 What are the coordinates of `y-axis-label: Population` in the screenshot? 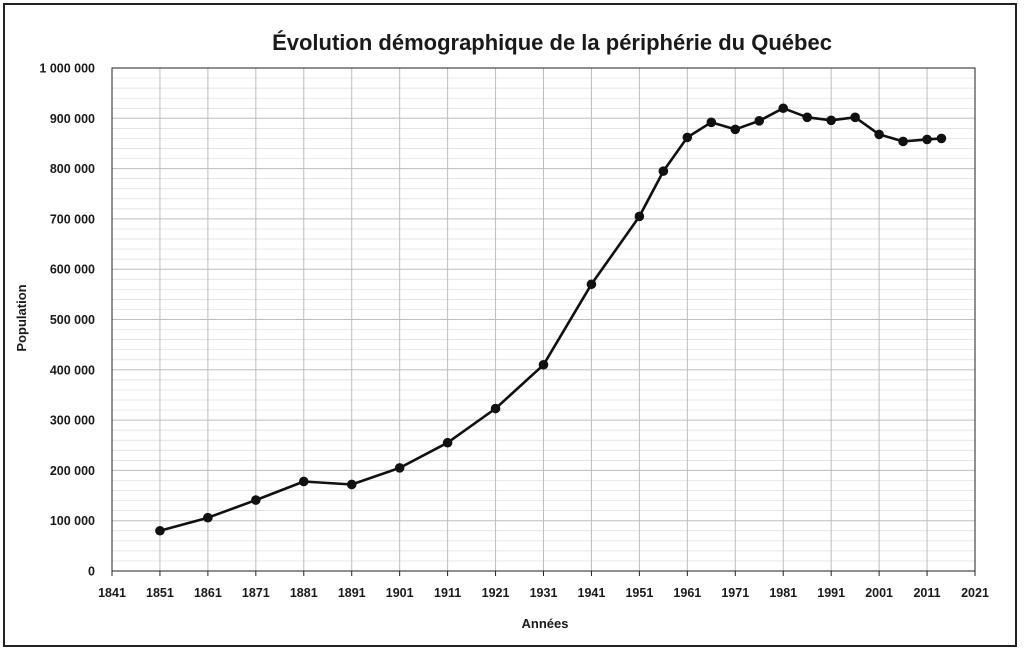 It's located at (21, 317).